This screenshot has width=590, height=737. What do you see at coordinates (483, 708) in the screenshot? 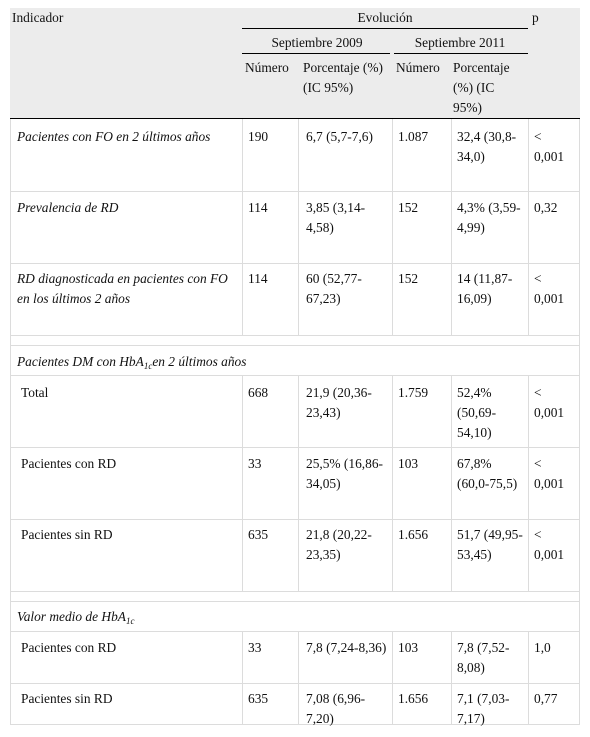
I see `cell-pct2011: 7,1 (7,03-7,17)` at bounding box center [483, 708].